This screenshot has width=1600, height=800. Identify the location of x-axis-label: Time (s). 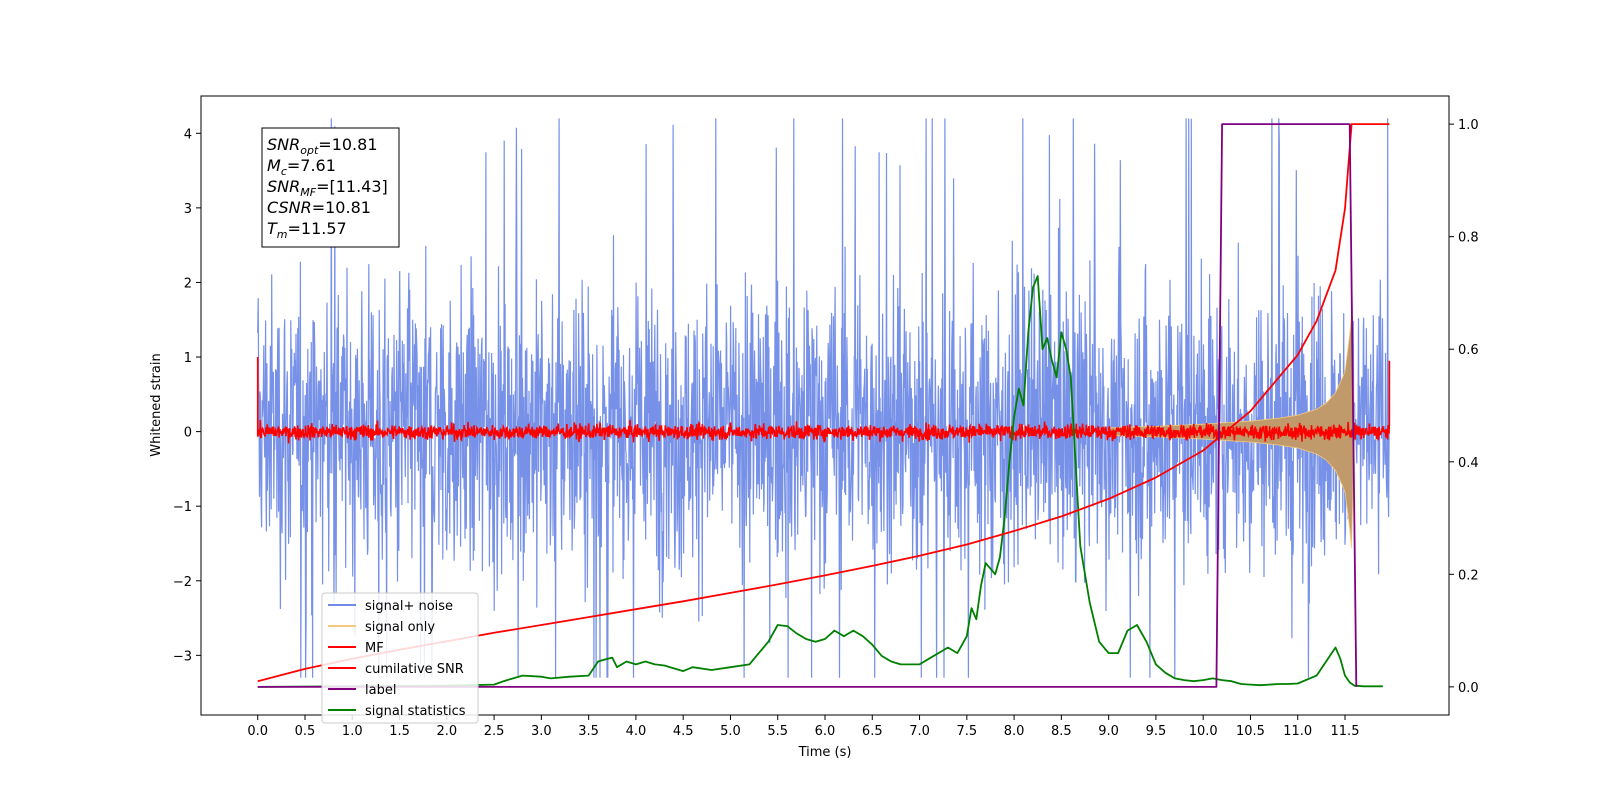
(825, 752).